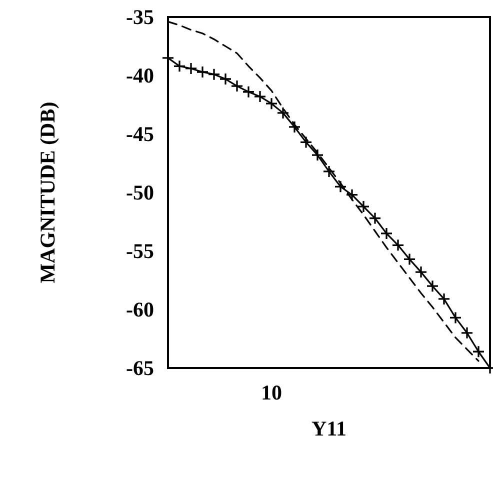 The image size is (493, 481). What do you see at coordinates (48, 193) in the screenshot?
I see `y-axis-title: MAGNITUDE (DB)` at bounding box center [48, 193].